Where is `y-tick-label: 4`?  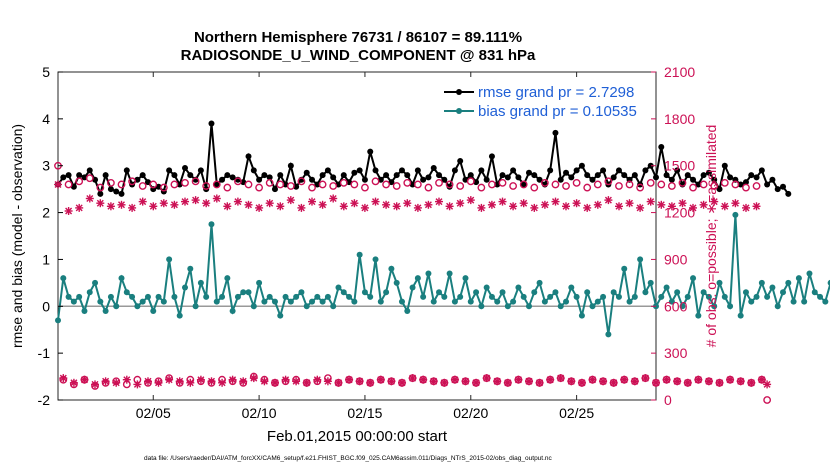 y-tick-label: 4 is located at coordinates (46, 119).